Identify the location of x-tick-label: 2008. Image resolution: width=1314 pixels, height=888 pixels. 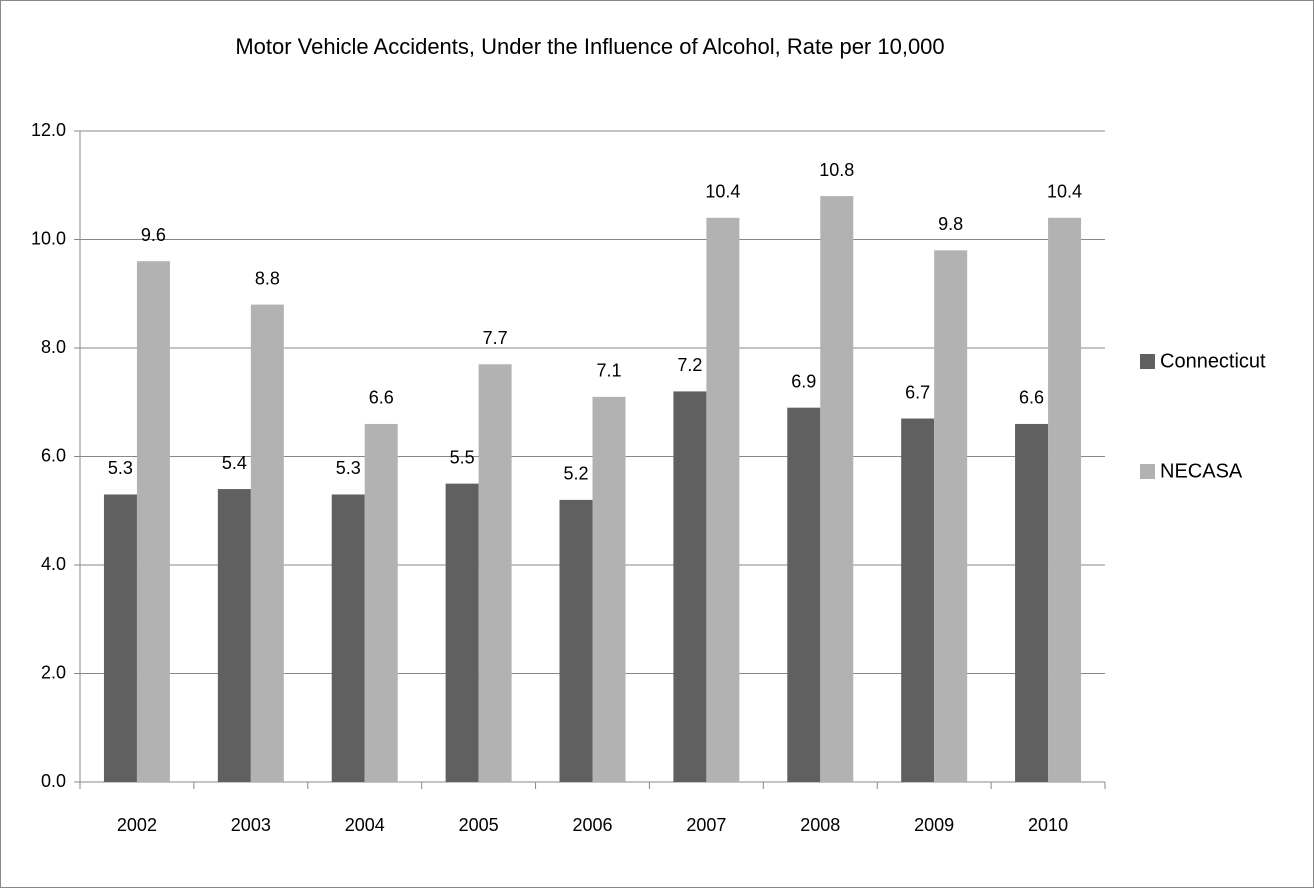
(820, 825).